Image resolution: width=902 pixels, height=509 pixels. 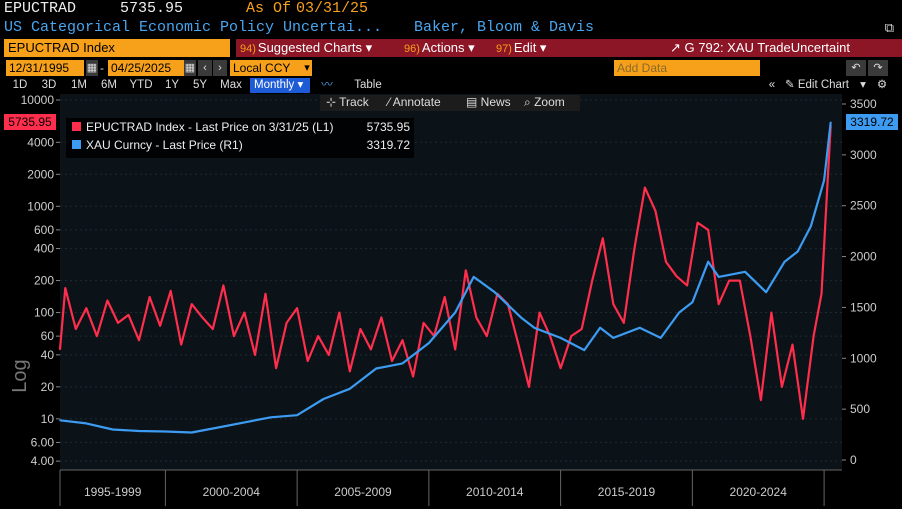 What do you see at coordinates (863, 358) in the screenshot?
I see `right-tick-label: 1000` at bounding box center [863, 358].